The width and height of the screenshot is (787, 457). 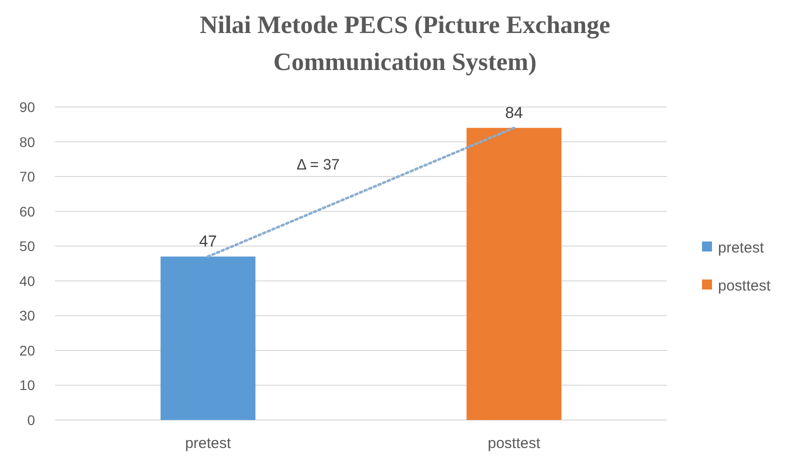 What do you see at coordinates (208, 242) in the screenshot?
I see `data-label: 47` at bounding box center [208, 242].